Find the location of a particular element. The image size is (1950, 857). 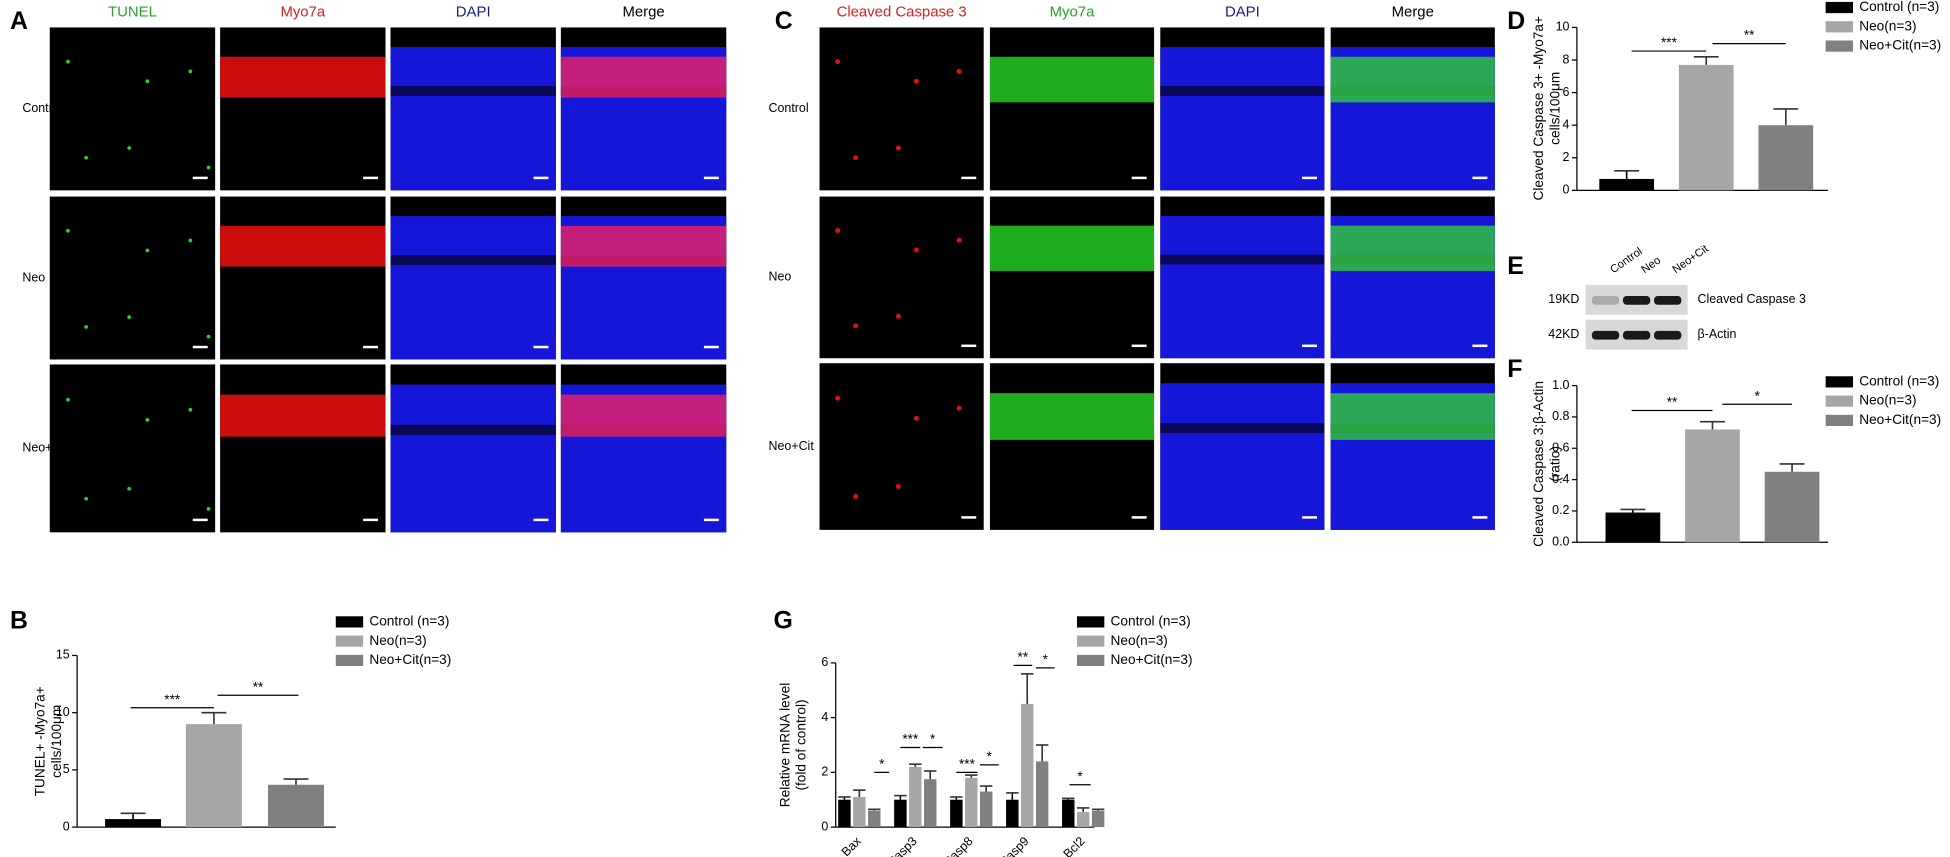

x-tick-label: Casp8 is located at coordinates (957, 845).